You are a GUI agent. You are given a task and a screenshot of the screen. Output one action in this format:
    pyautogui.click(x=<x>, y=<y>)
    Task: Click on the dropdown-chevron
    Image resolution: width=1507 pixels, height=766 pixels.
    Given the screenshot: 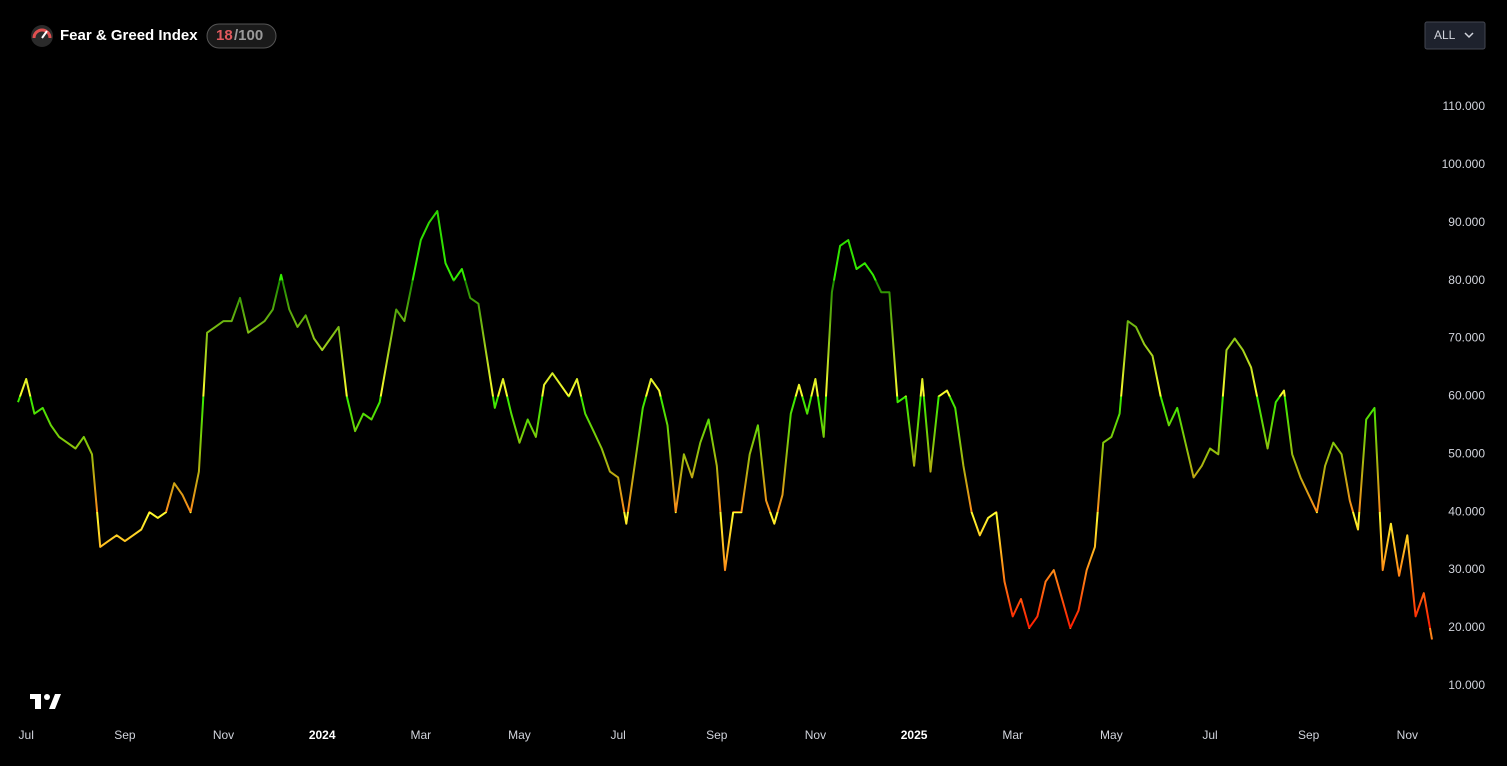 What is the action you would take?
    pyautogui.click(x=1469, y=35)
    